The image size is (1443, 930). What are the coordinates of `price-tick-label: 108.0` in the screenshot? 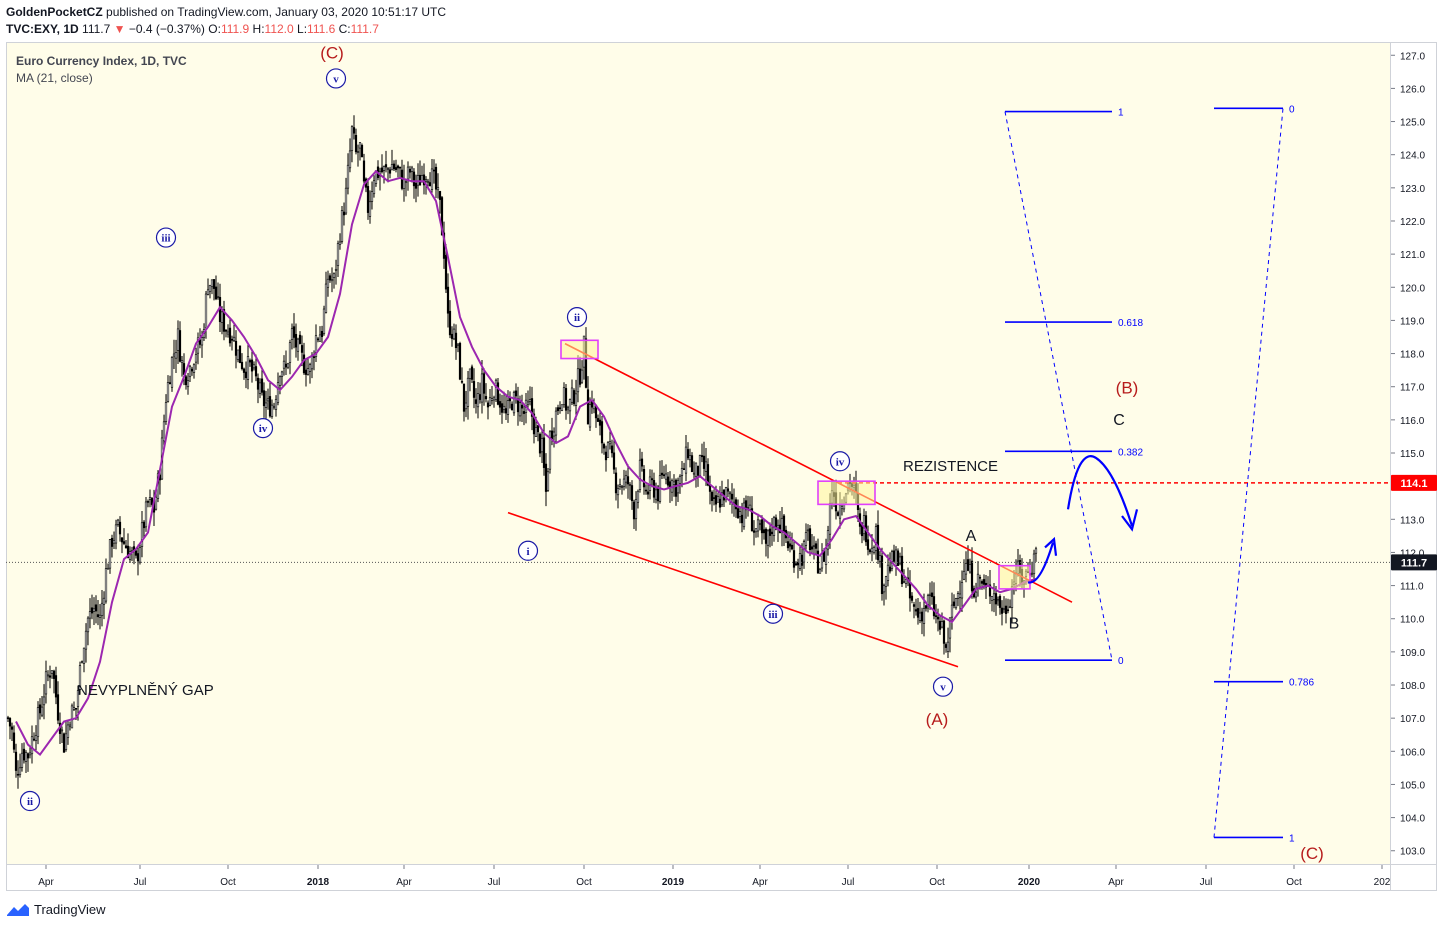 It's located at (1412, 686).